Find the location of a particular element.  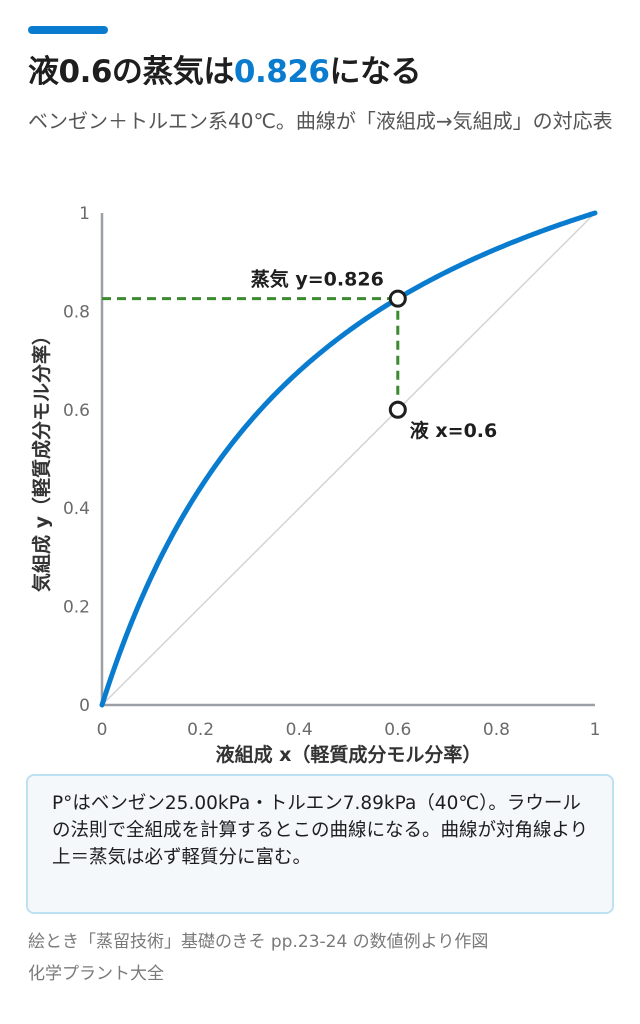

x-tick-label: 0.6 is located at coordinates (397, 730).